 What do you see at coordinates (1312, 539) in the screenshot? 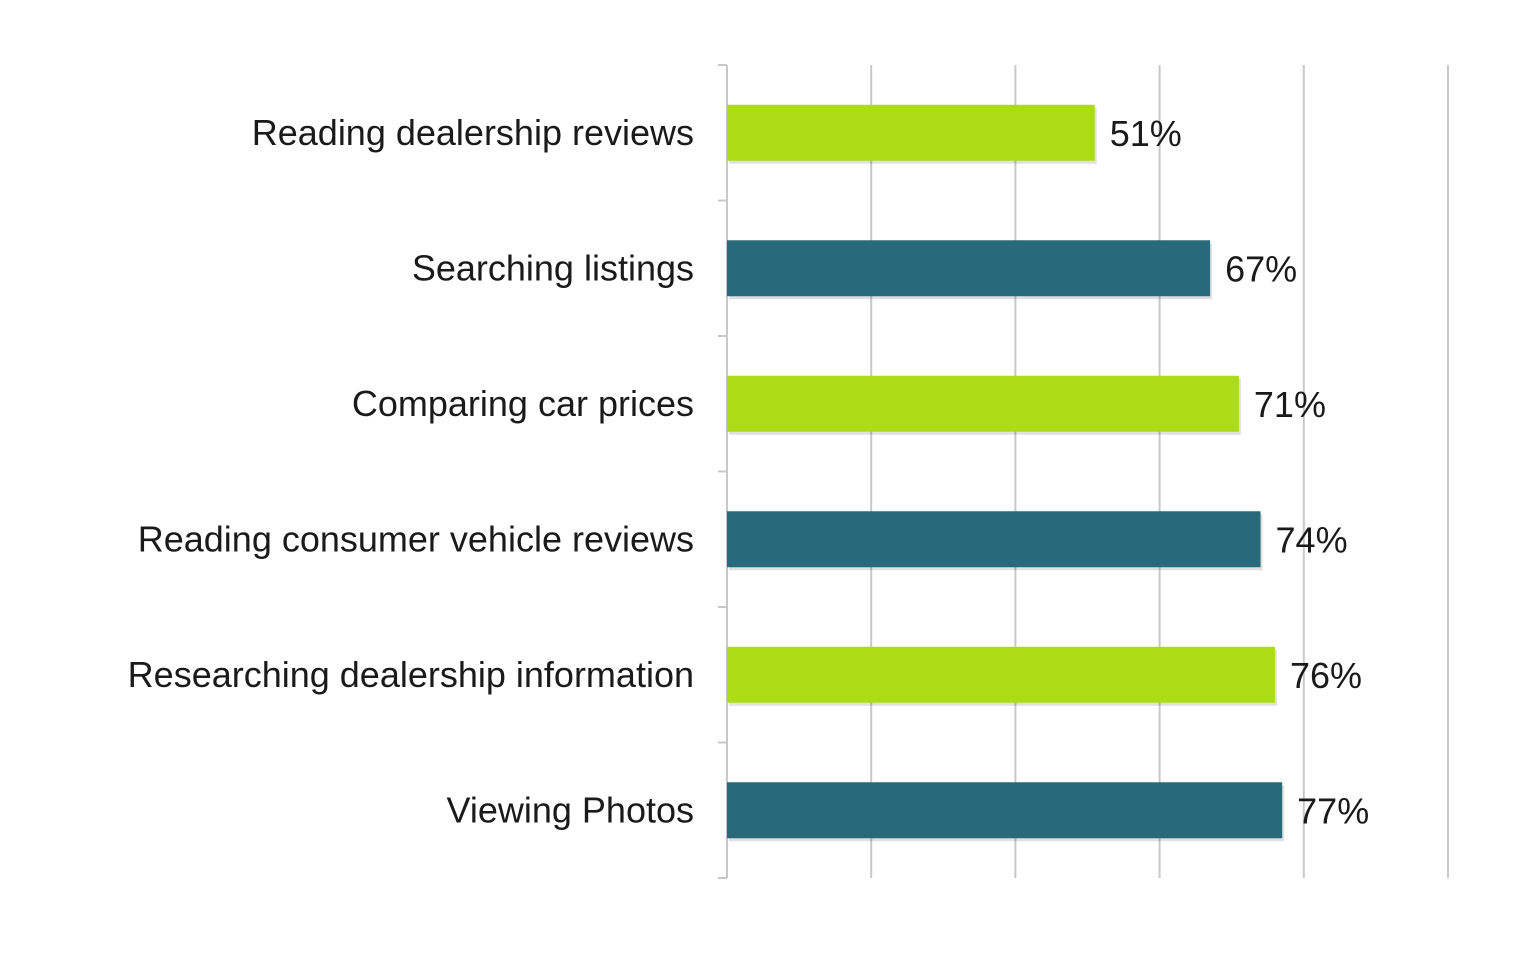
I see `value-label: 74%` at bounding box center [1312, 539].